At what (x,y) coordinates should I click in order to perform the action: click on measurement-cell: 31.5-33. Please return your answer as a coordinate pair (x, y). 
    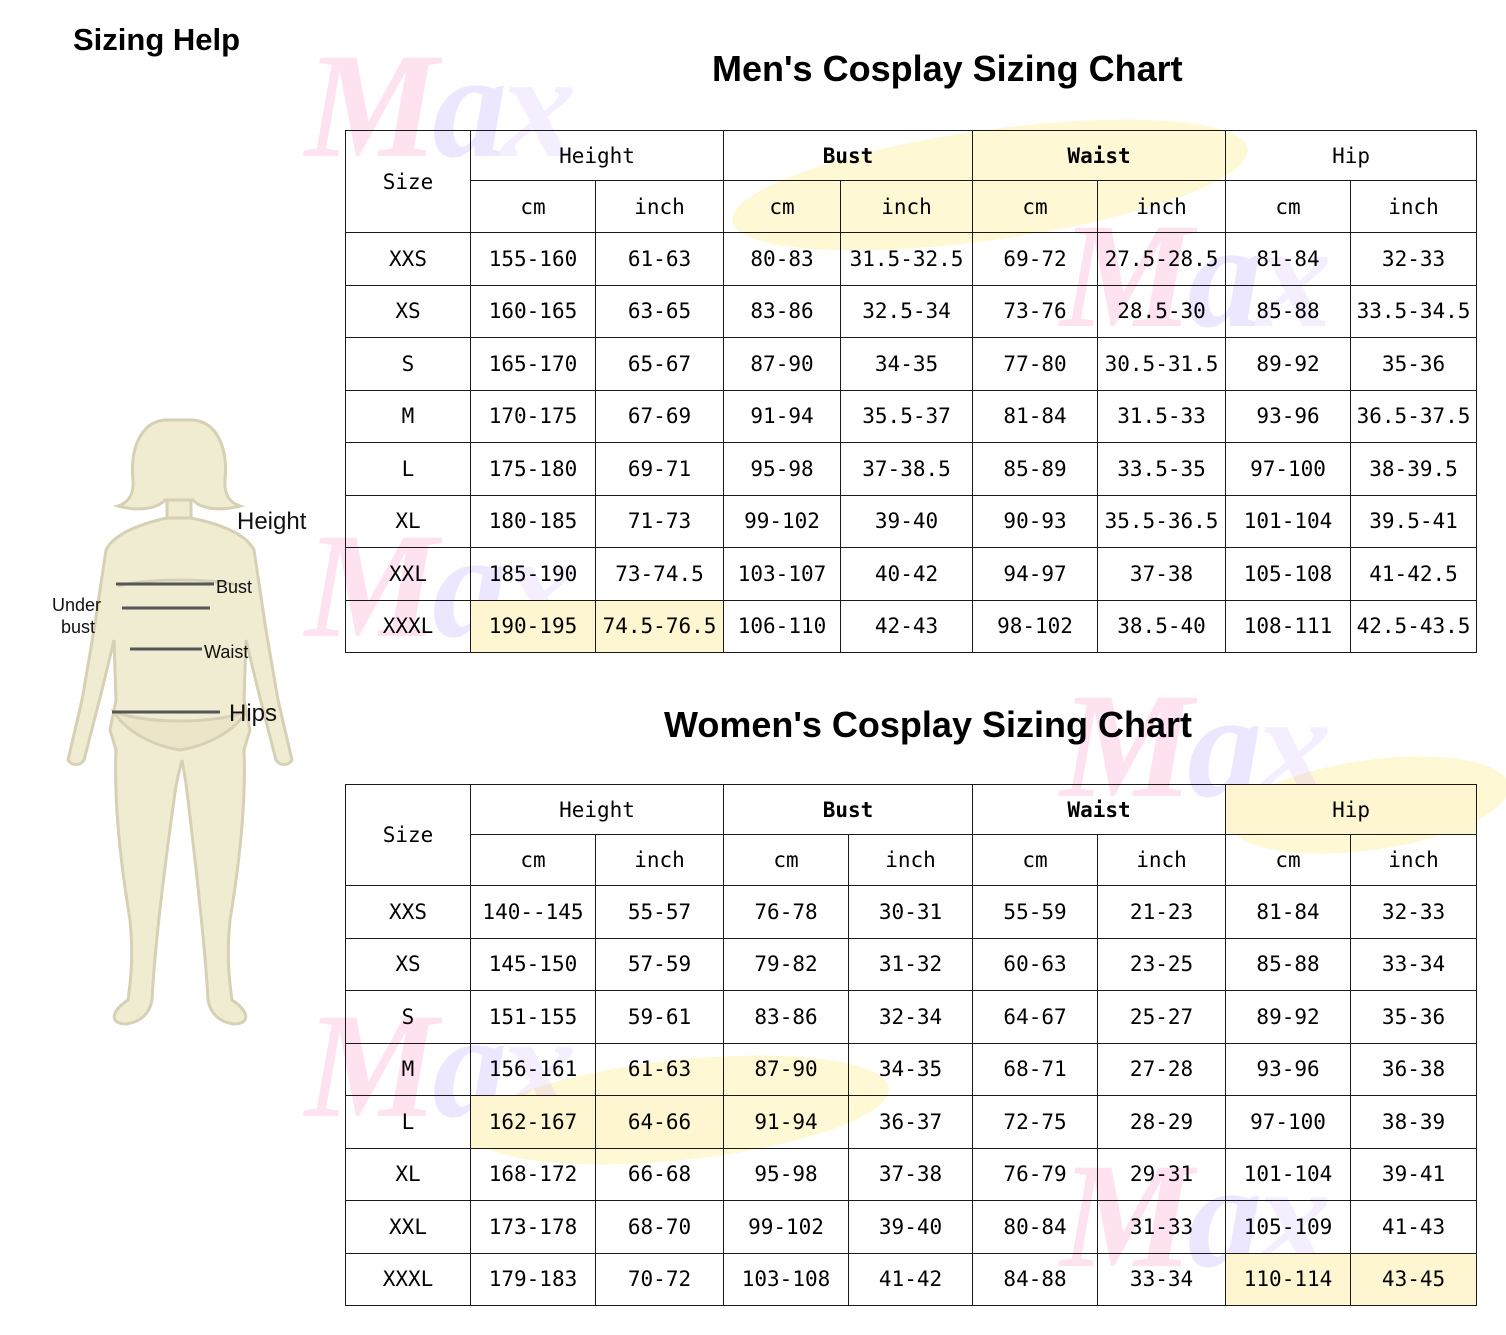
    Looking at the image, I should click on (1162, 416).